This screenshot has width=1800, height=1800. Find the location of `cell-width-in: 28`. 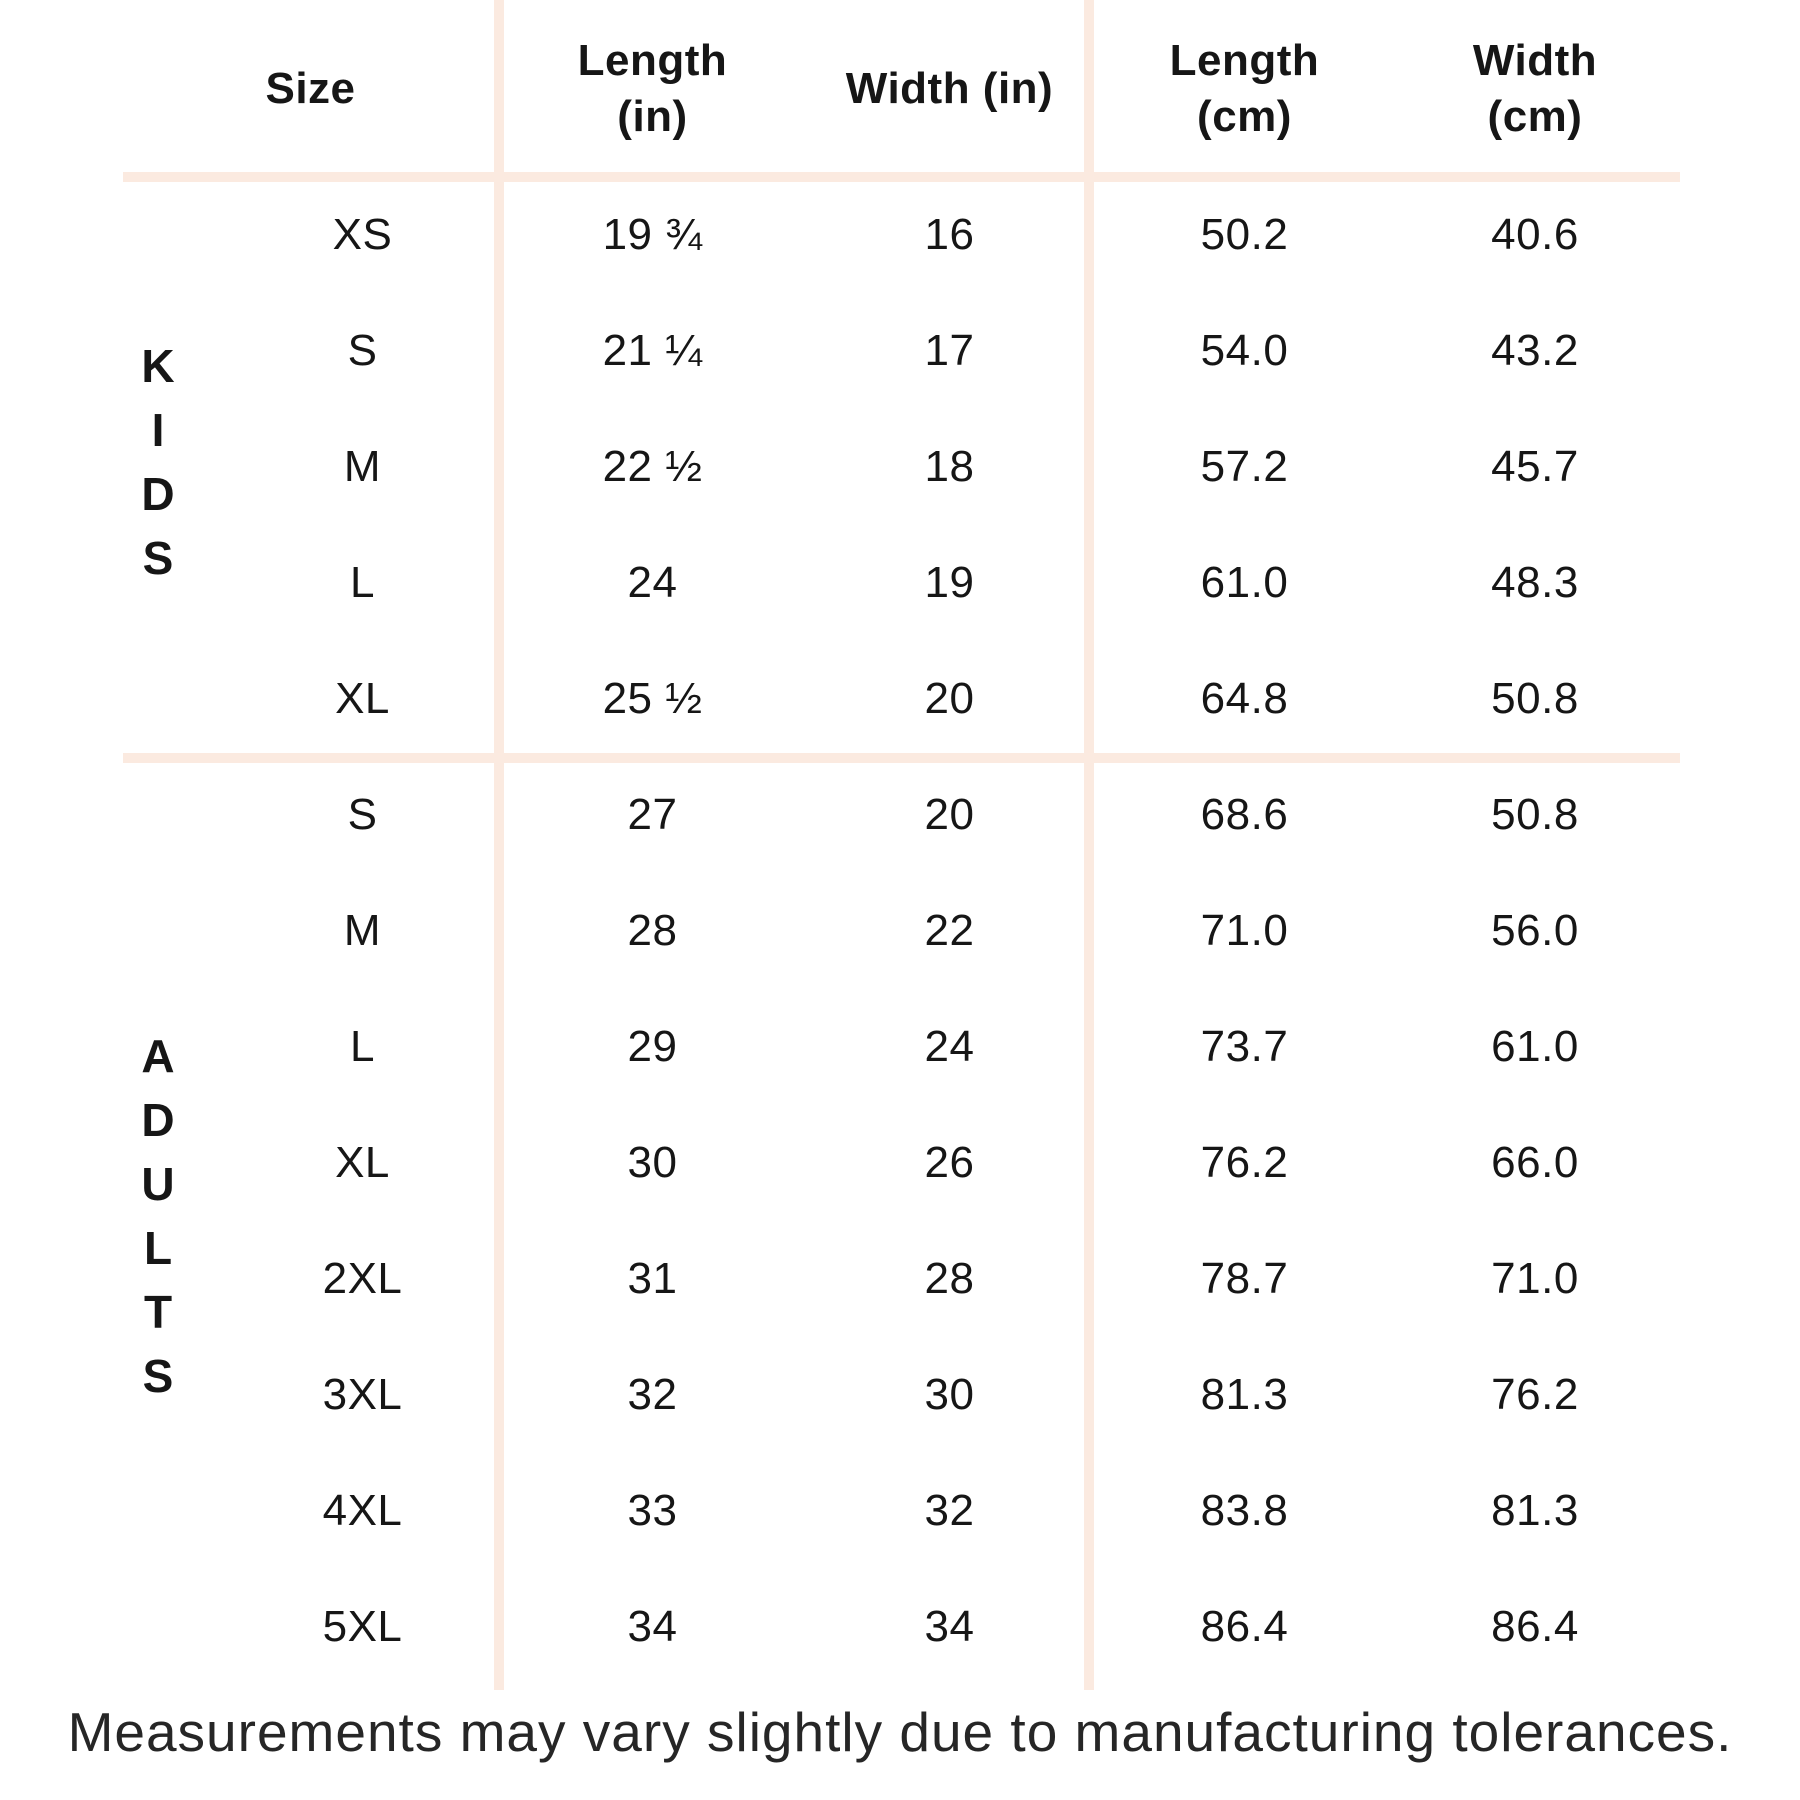

cell-width-in: 28 is located at coordinates (949, 1278).